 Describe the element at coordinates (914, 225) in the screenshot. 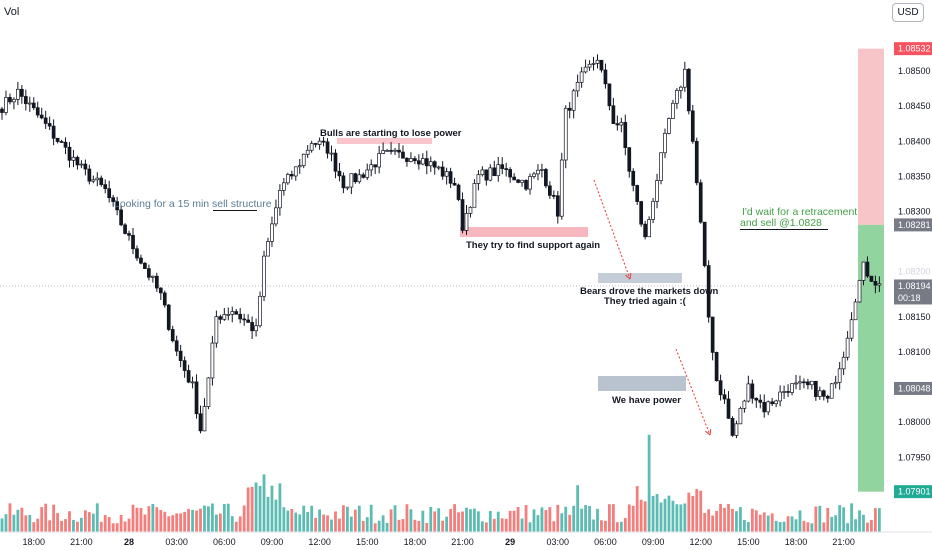

I see `entry-price-tag: 1.08281` at that location.